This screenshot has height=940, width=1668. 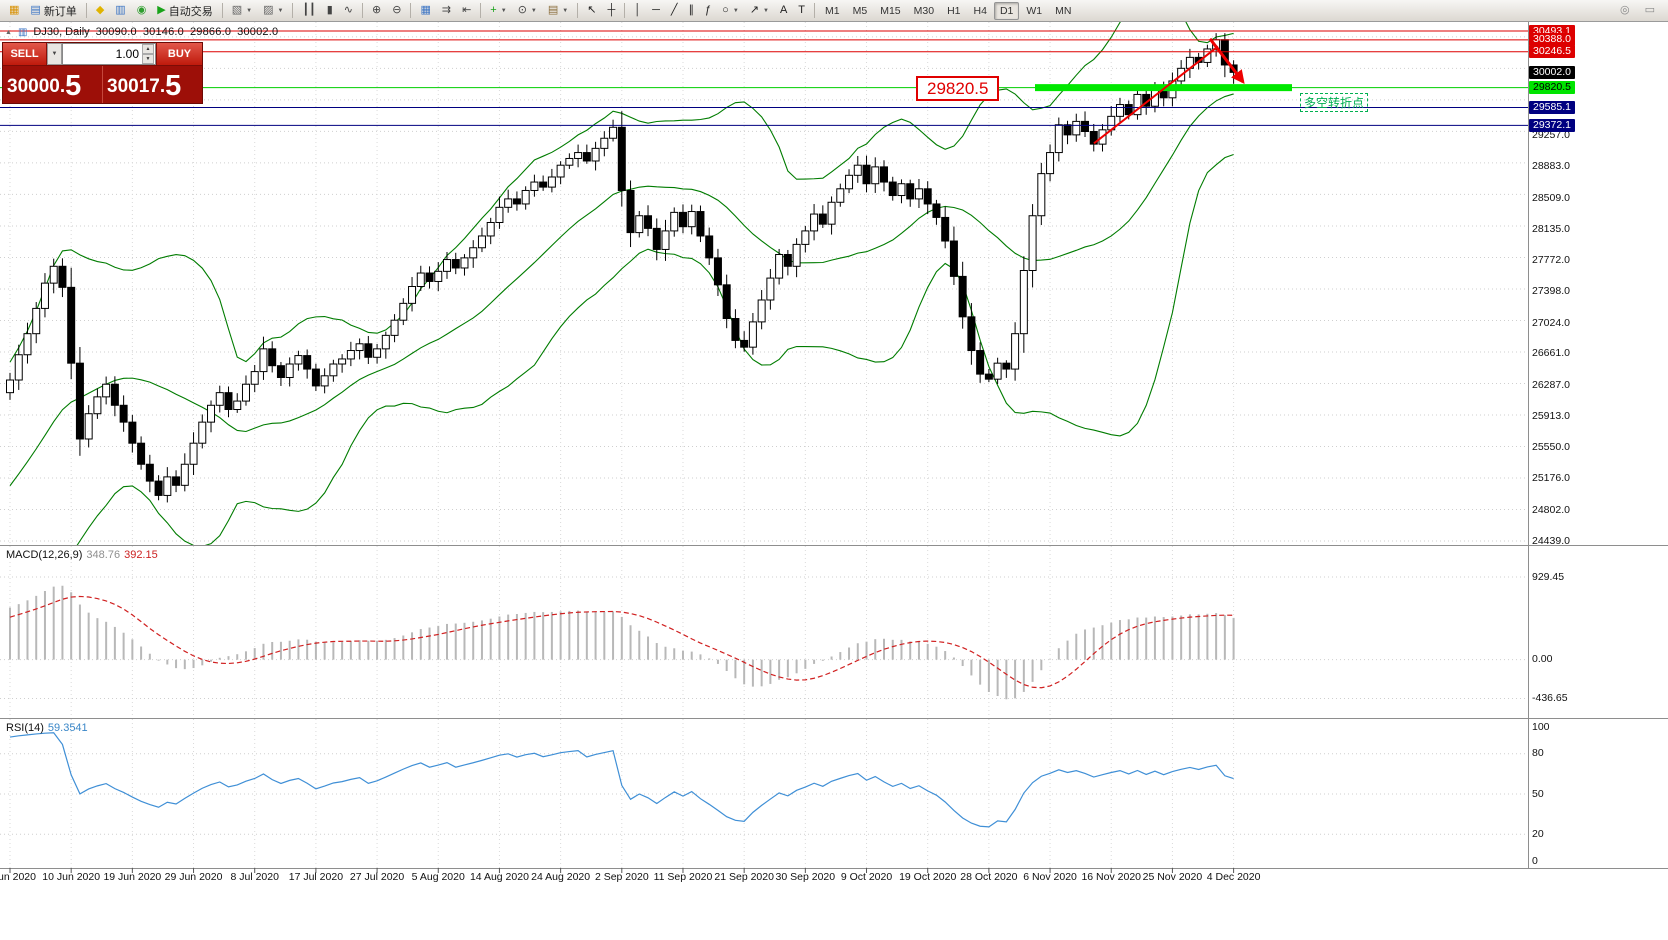 I want to click on autotrading-button-label: 自动交易, so click(x=190, y=11).